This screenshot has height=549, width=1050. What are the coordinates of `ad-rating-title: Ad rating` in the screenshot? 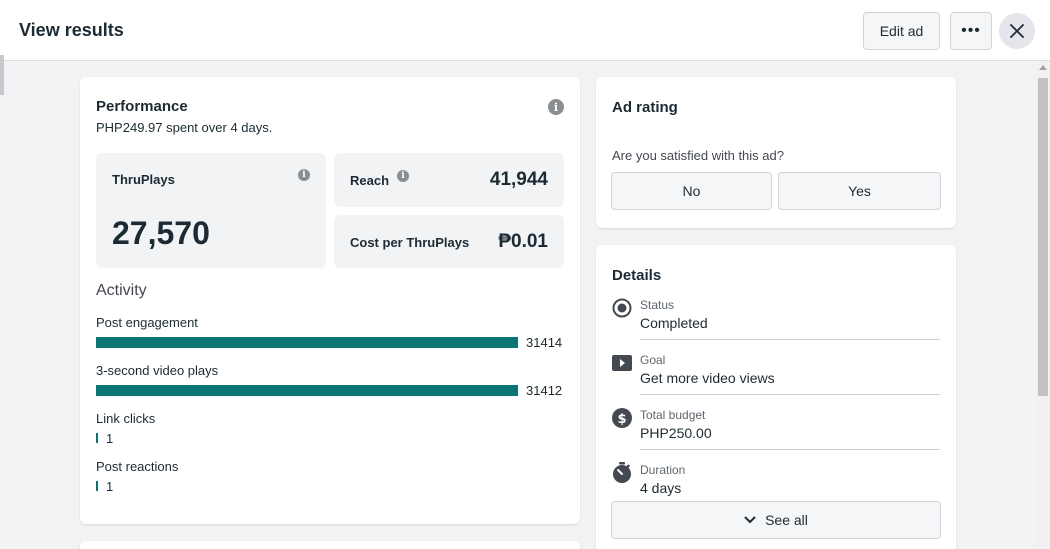 It's located at (645, 107).